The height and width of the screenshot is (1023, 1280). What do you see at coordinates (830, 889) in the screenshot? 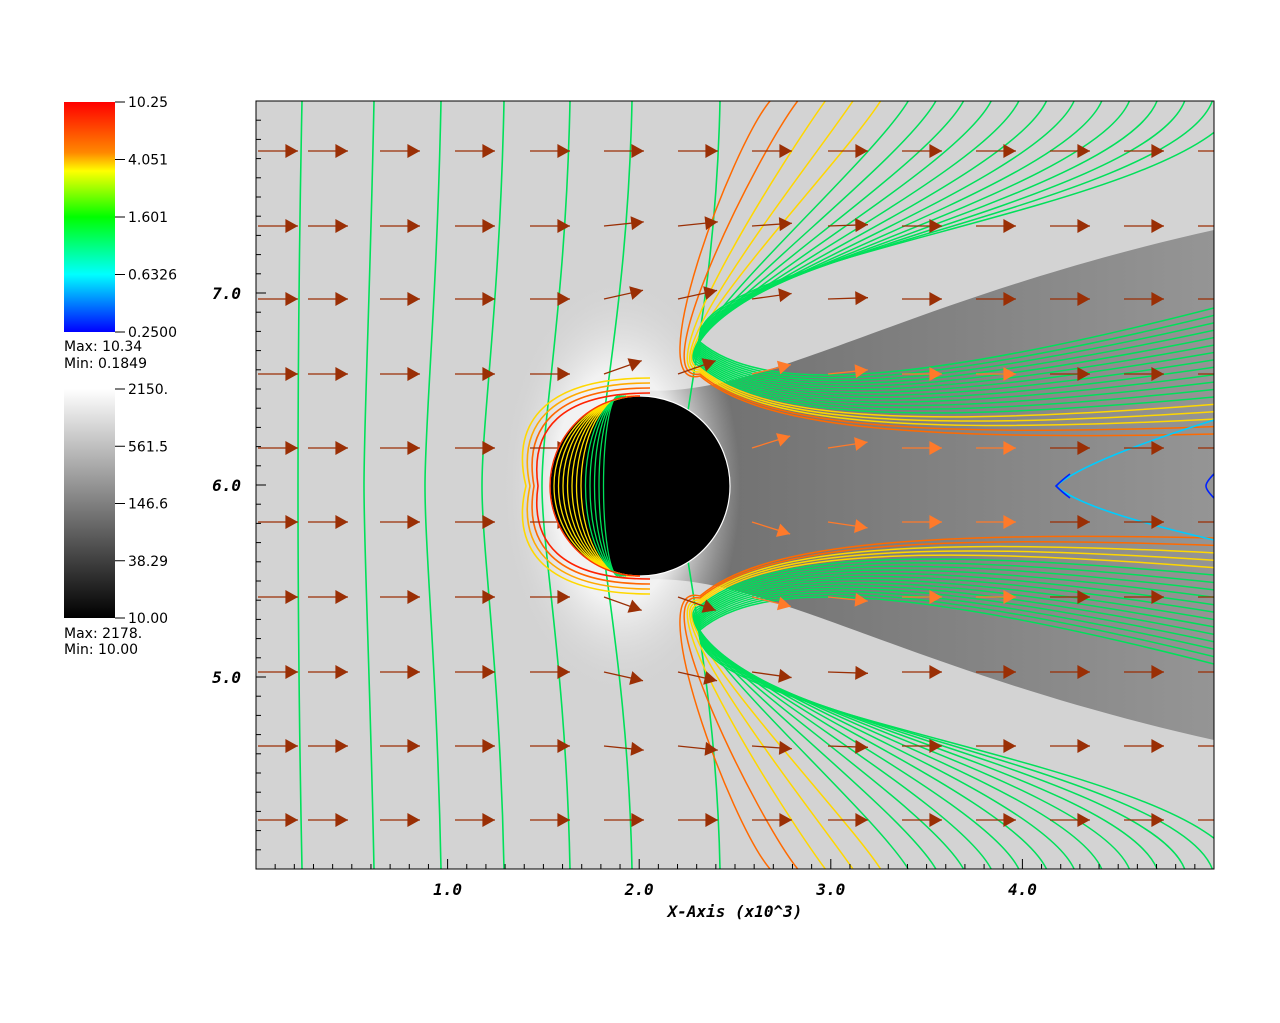
I see `x-tick-label: 3.0` at bounding box center [830, 889].